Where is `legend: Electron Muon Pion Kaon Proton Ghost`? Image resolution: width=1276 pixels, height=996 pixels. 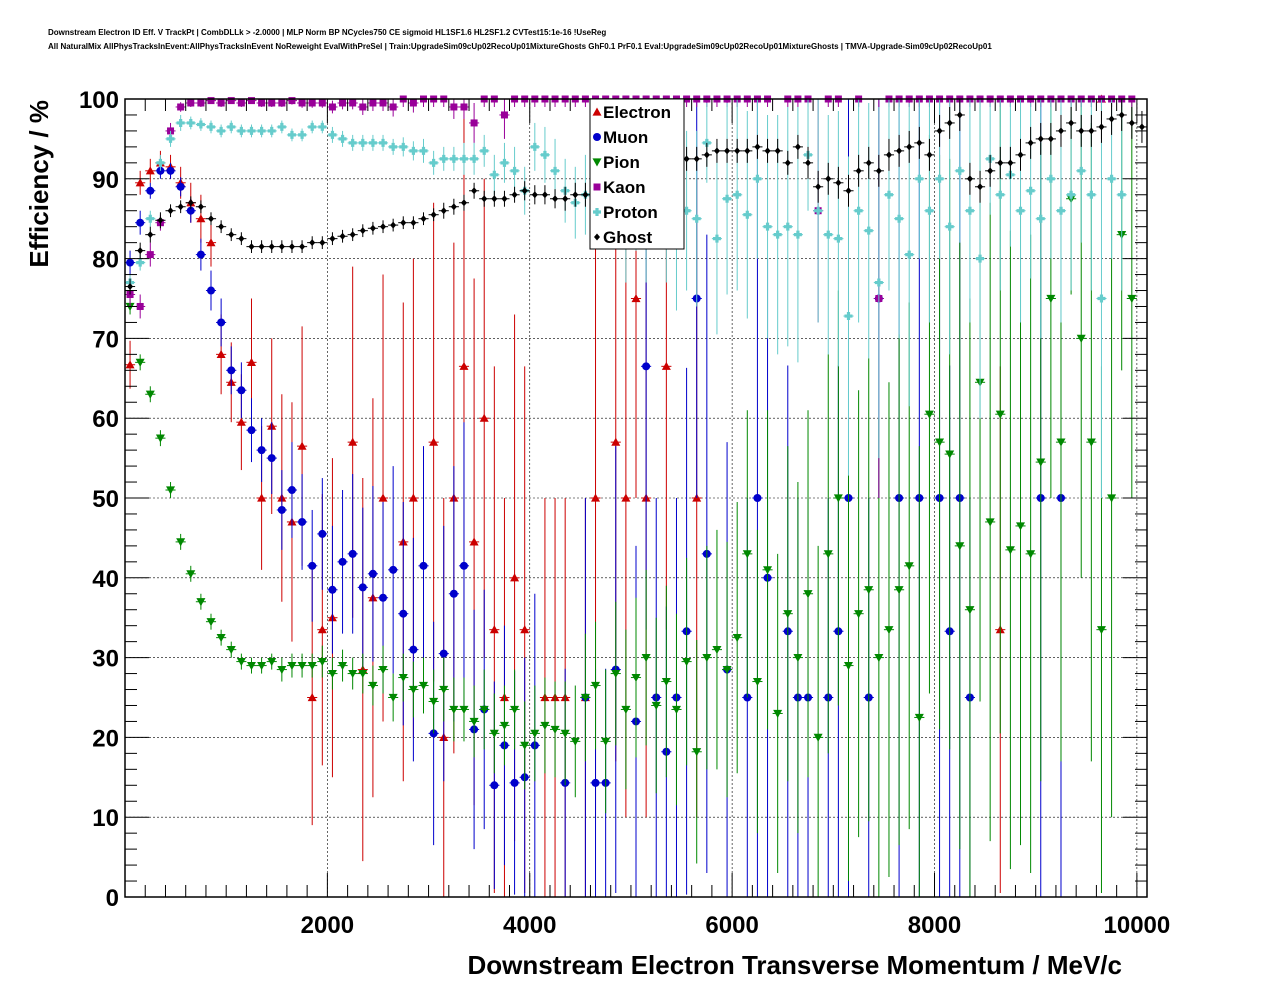 legend: Electron Muon Pion Kaon Proton Ghost is located at coordinates (637, 174).